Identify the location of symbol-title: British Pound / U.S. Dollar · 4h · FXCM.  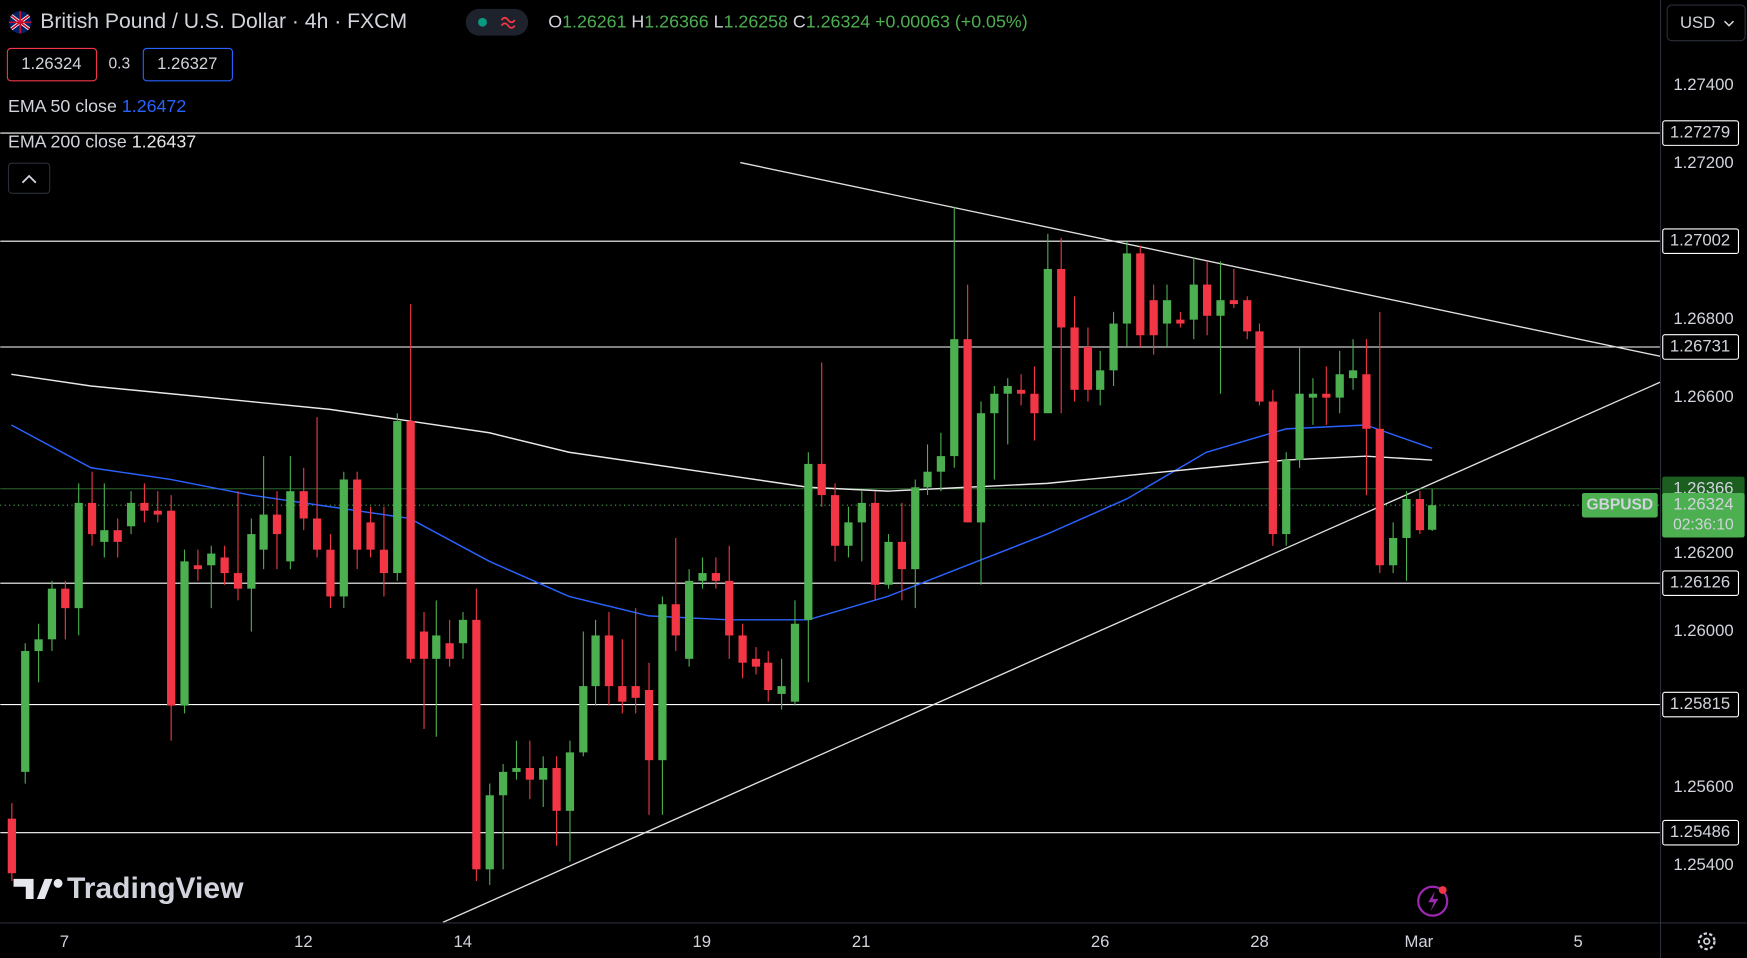
(223, 21).